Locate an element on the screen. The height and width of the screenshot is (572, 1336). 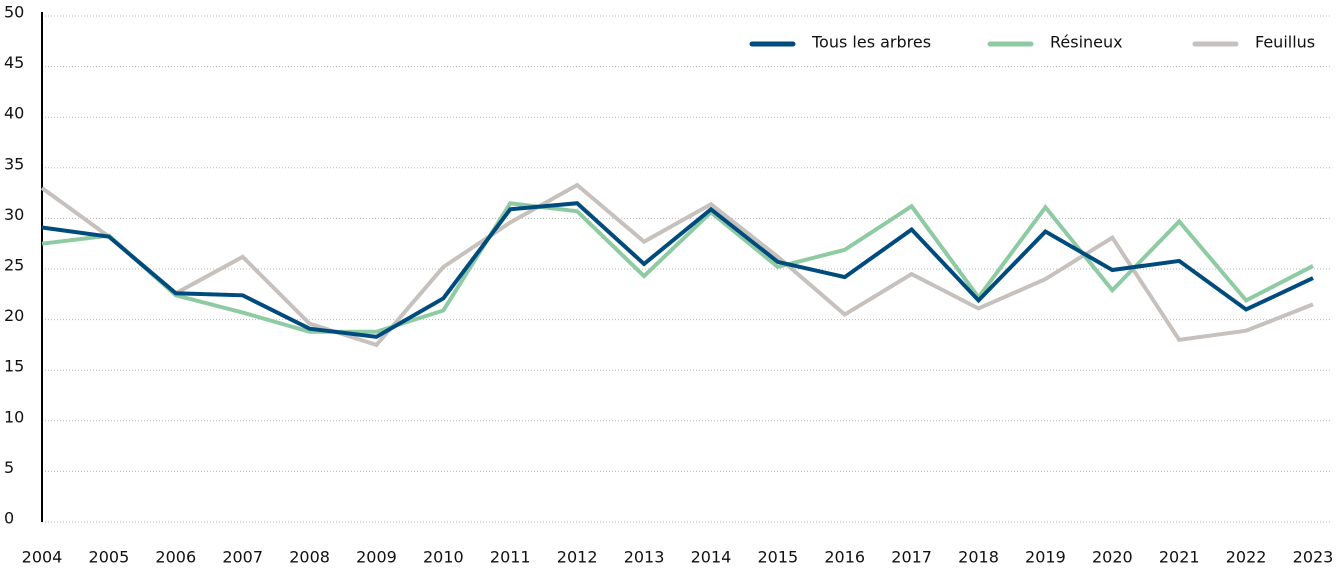
x-tick-label: 2011 is located at coordinates (510, 557).